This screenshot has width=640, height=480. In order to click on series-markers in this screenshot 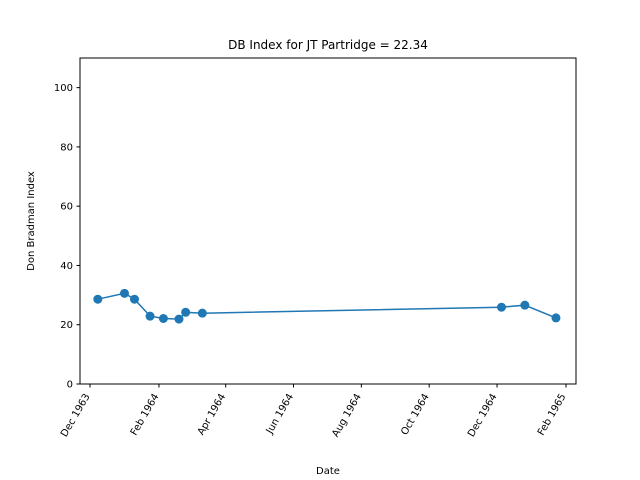, I will do `click(327, 306)`.